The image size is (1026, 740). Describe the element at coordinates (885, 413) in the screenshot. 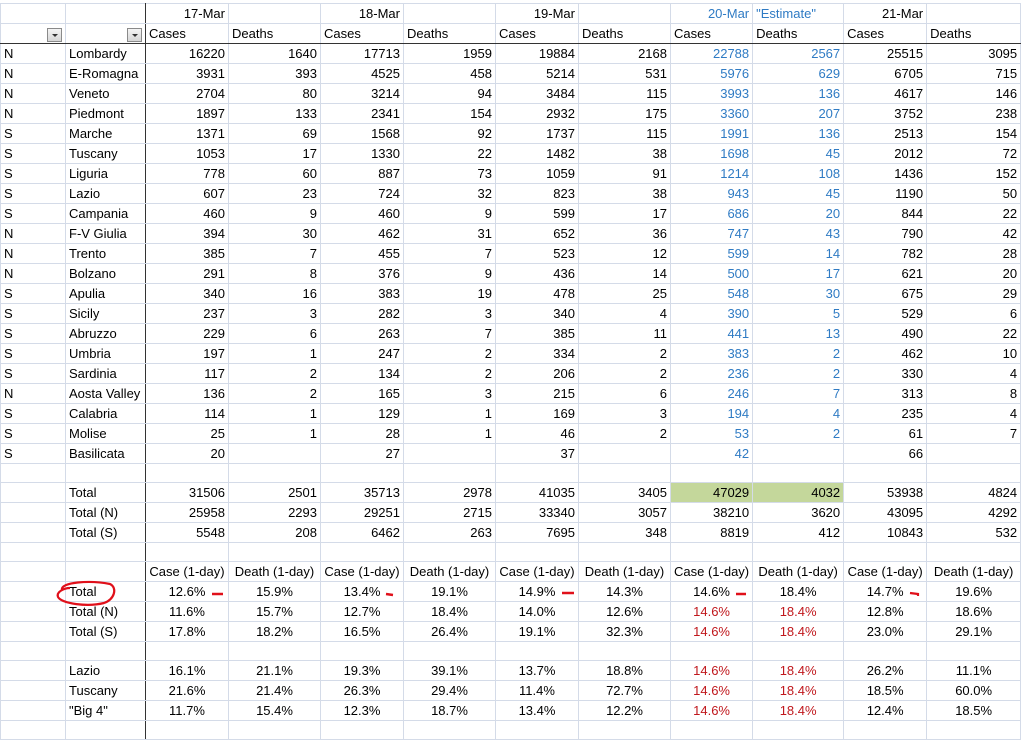

I see `cases-cell: 235` at that location.